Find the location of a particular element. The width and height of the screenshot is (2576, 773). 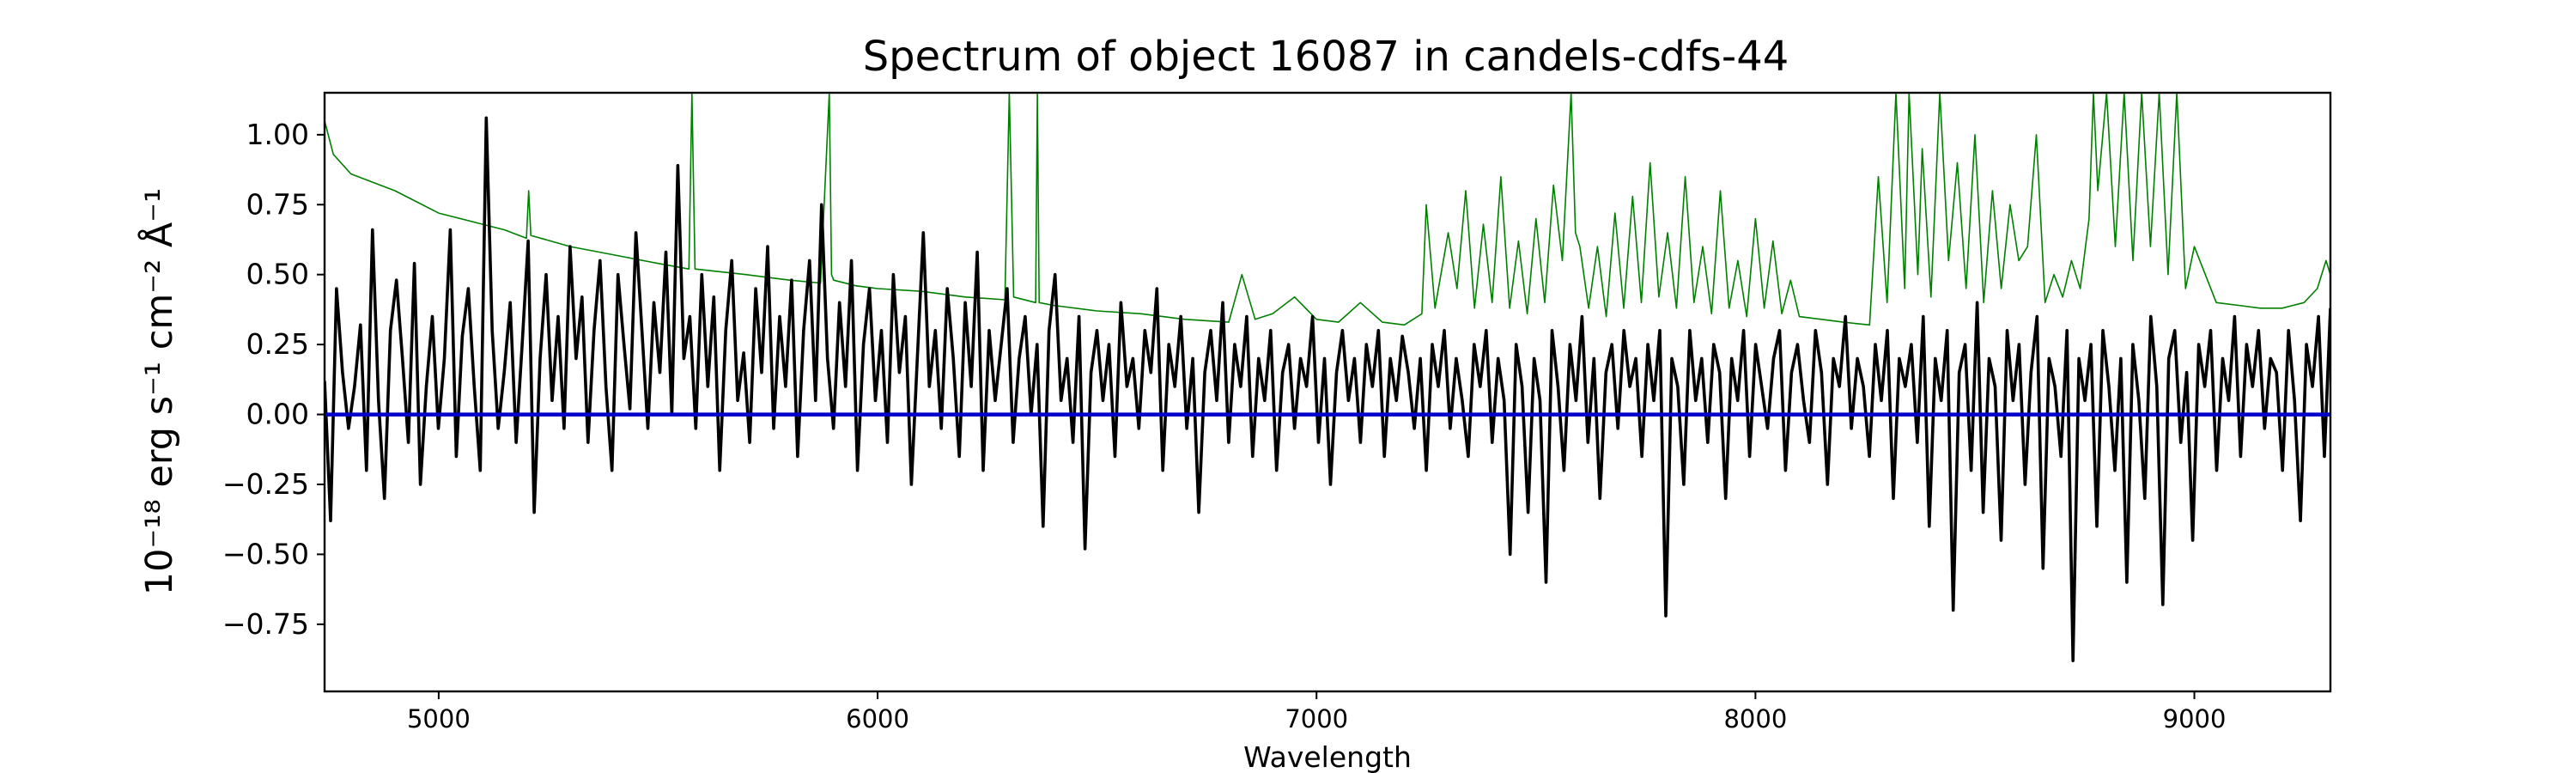

x-tick-label: 7000 is located at coordinates (1316, 718).